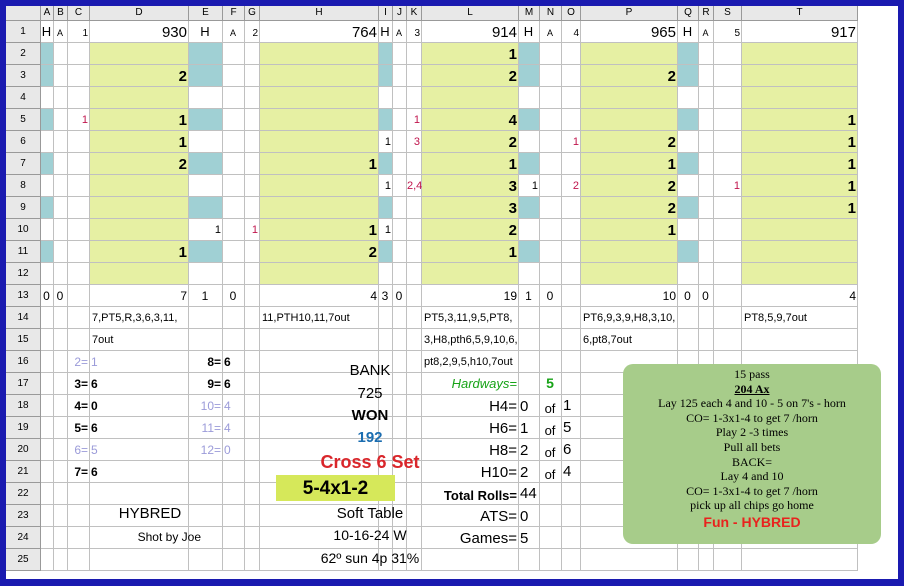 This screenshot has height=586, width=904. I want to click on row-header-5: 5, so click(23, 120).